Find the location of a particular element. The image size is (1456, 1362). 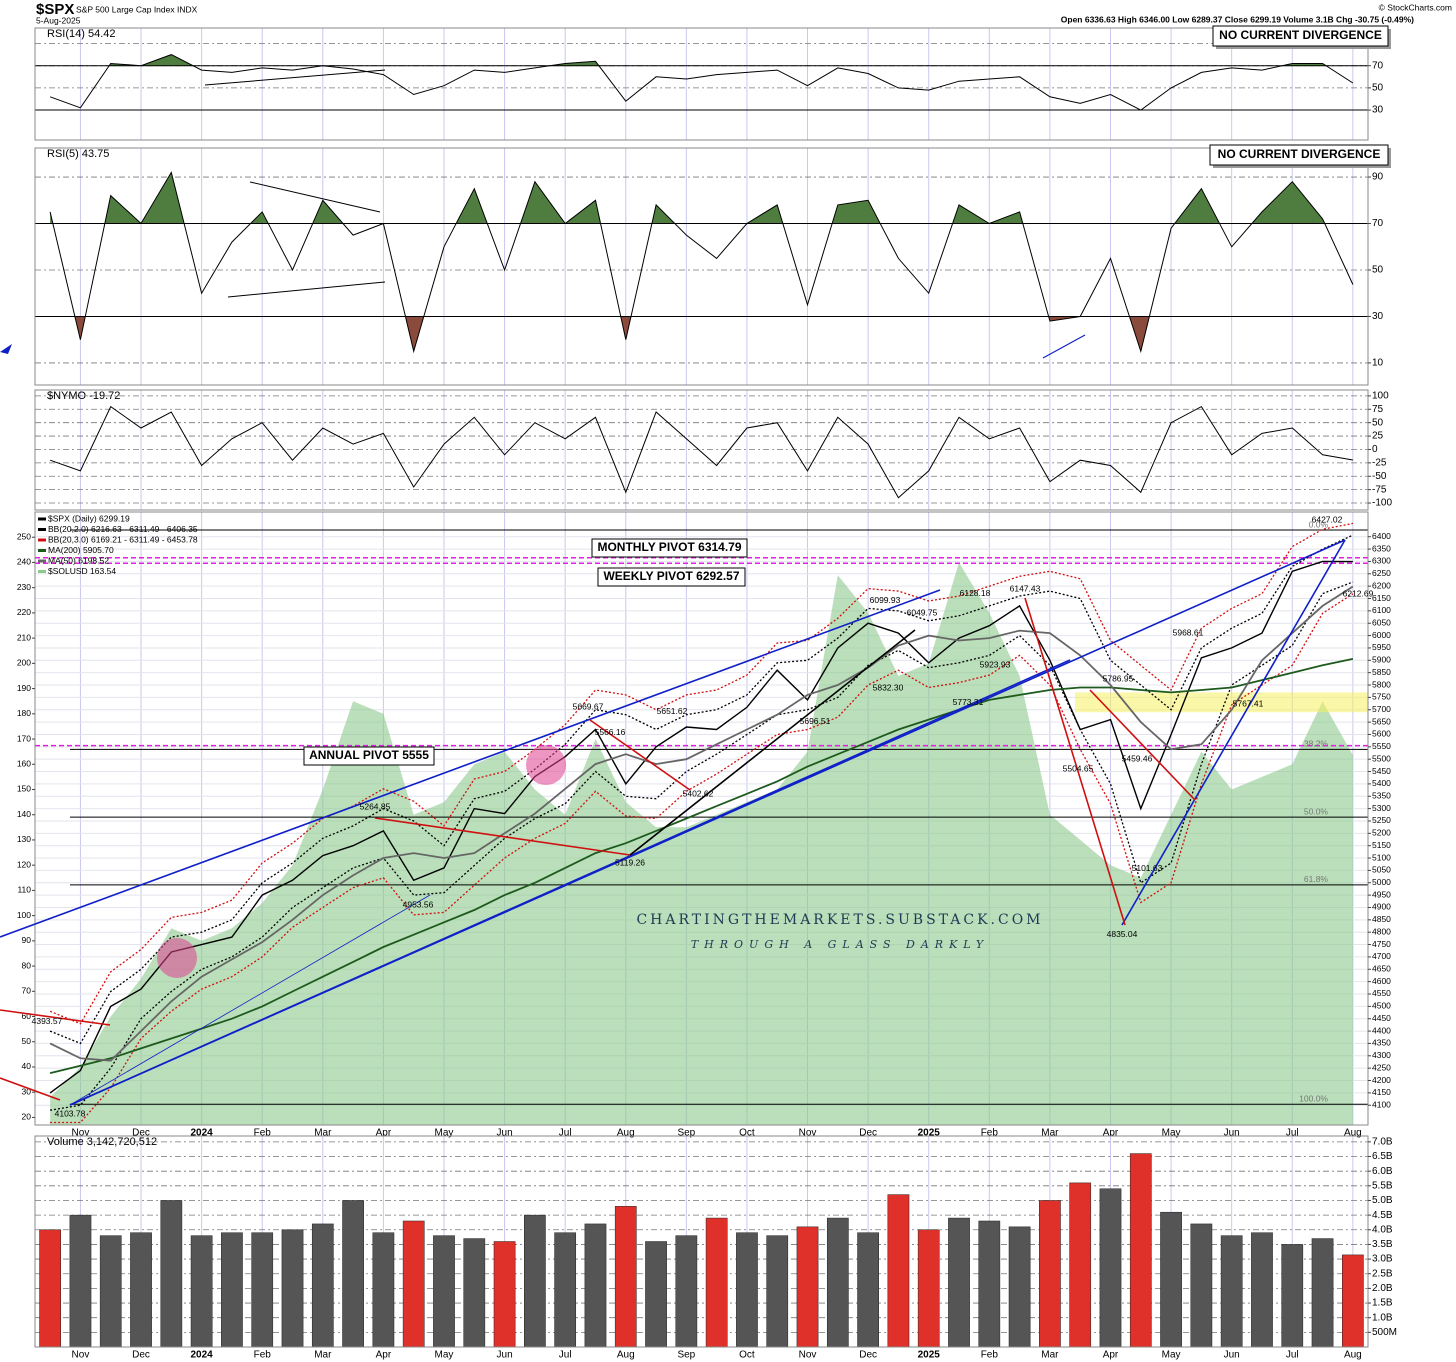

y-tick-label: 4600 is located at coordinates (1381, 981).